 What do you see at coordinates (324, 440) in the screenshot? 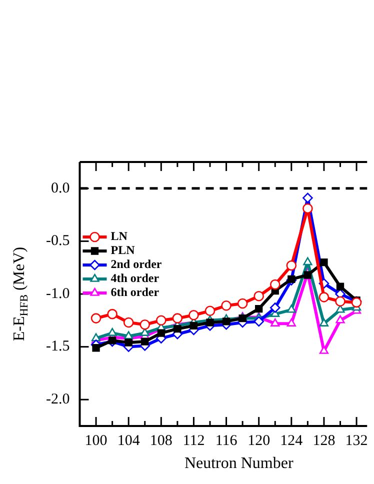
I see `x-tick-label: 128` at bounding box center [324, 440].